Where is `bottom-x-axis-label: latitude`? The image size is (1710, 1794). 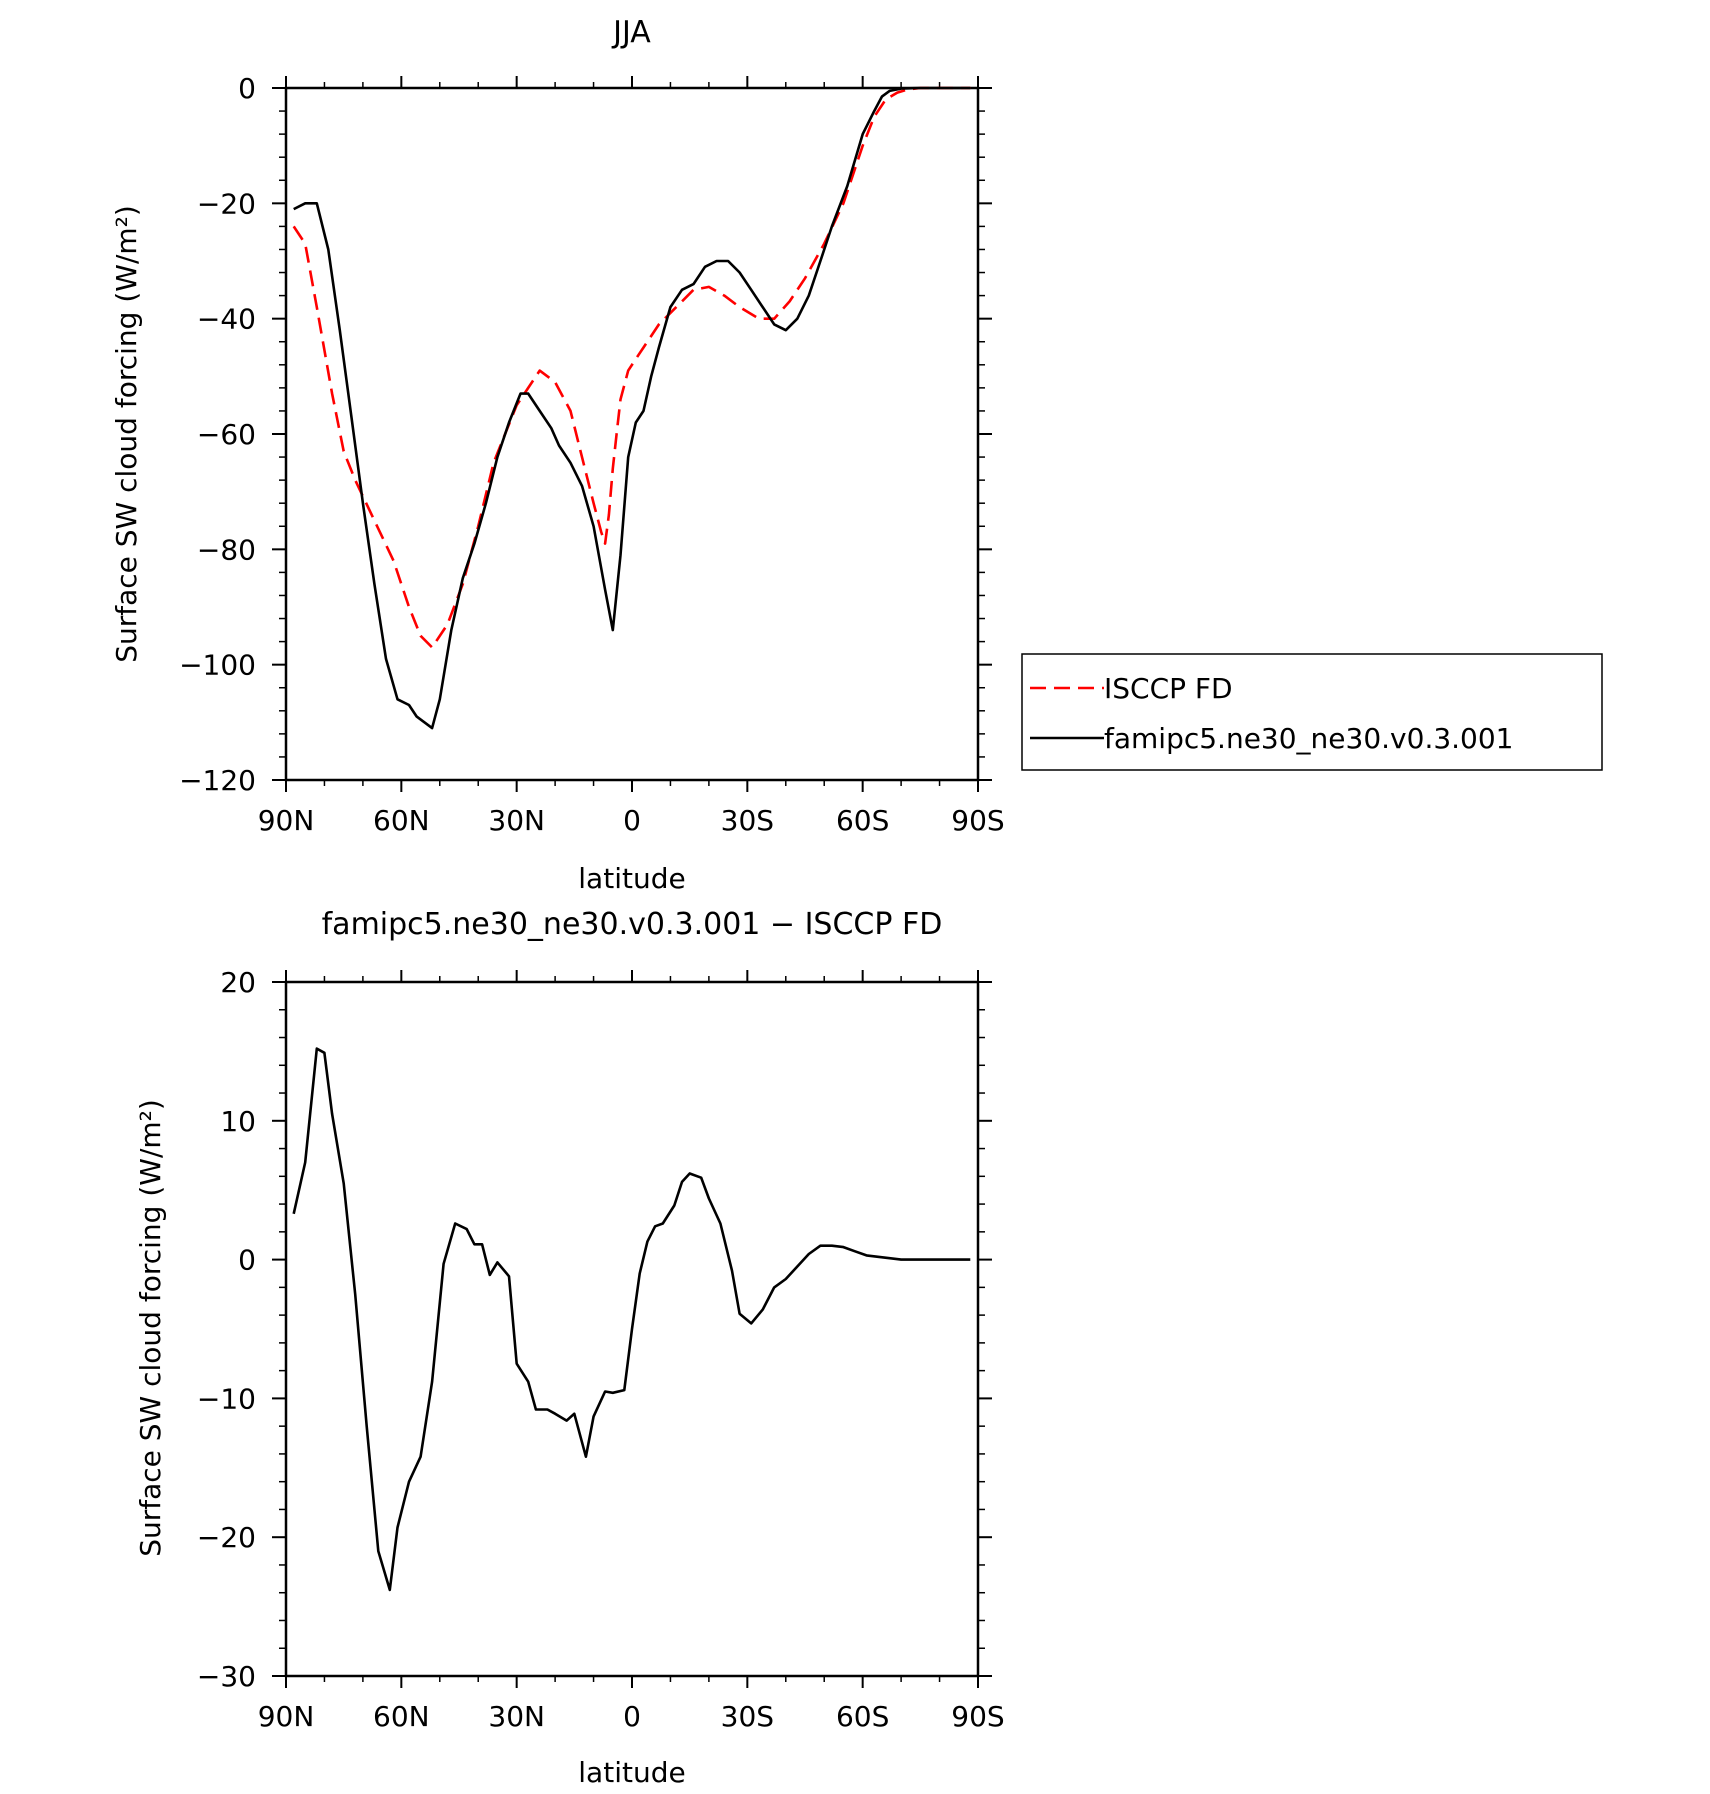 bottom-x-axis-label: latitude is located at coordinates (631, 1772).